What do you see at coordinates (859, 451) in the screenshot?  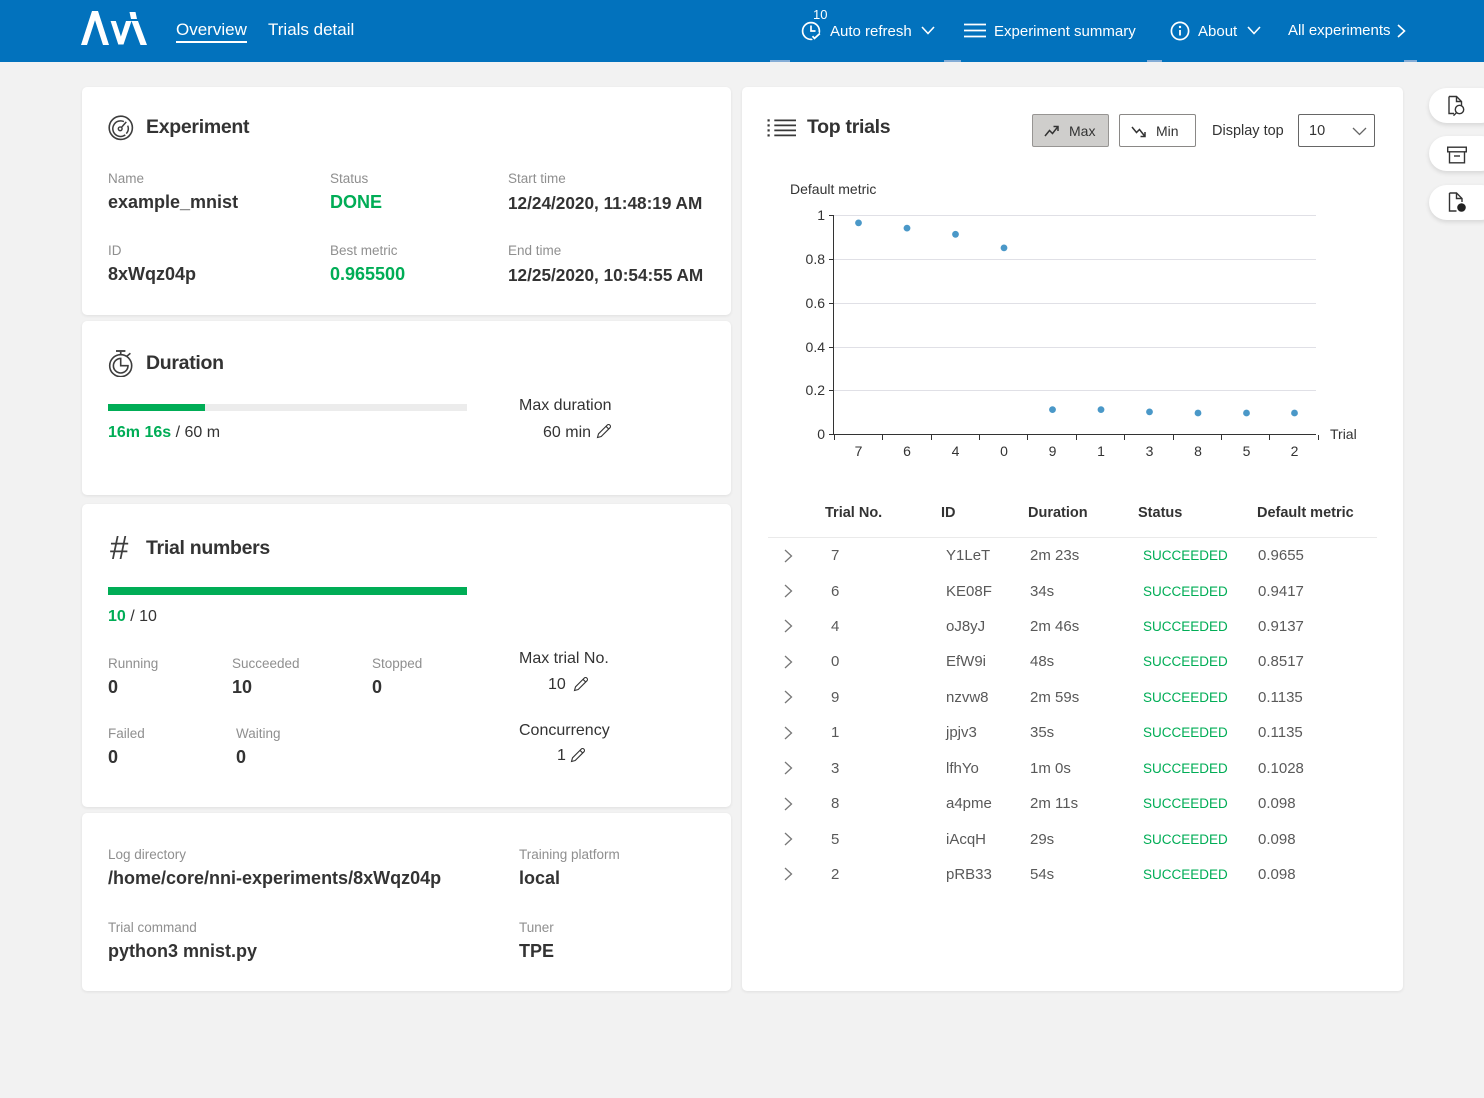 I see `svg-text: 7` at bounding box center [859, 451].